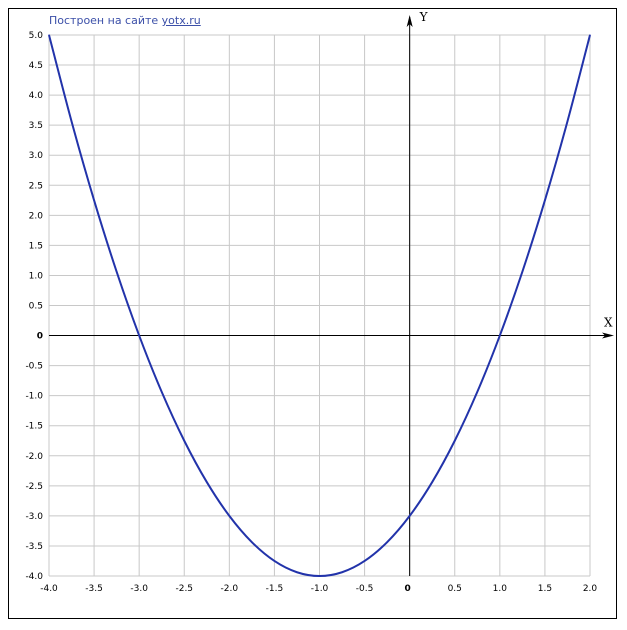  Describe the element at coordinates (275, 589) in the screenshot. I see `x-tick-label: -1.5` at that location.